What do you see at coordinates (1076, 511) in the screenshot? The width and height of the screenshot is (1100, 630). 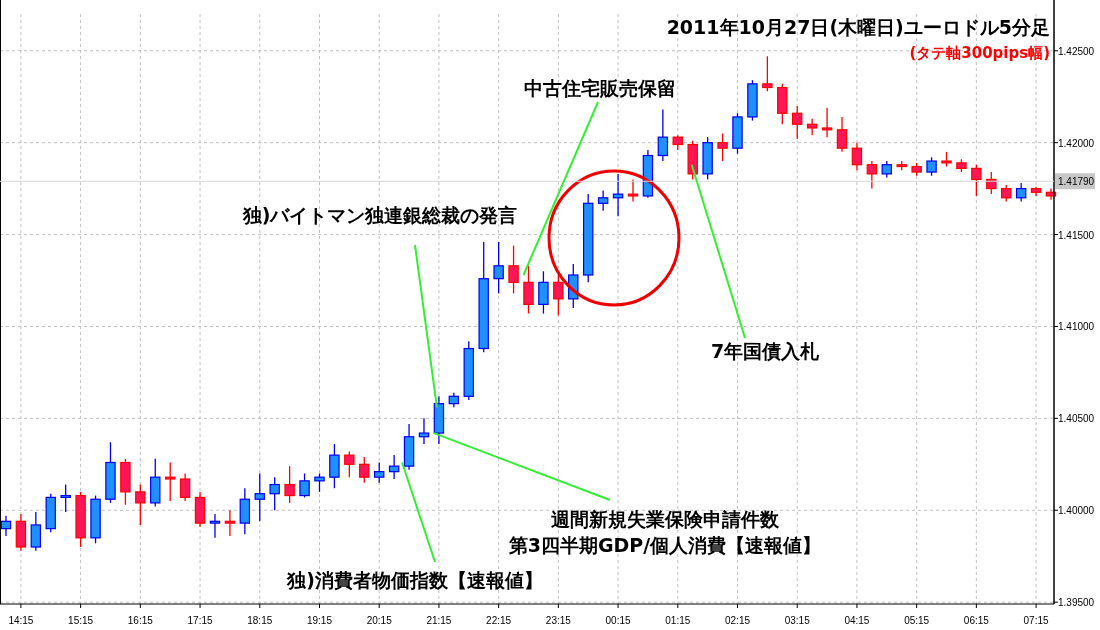 I see `y-tick-label: 1.40000` at bounding box center [1076, 511].